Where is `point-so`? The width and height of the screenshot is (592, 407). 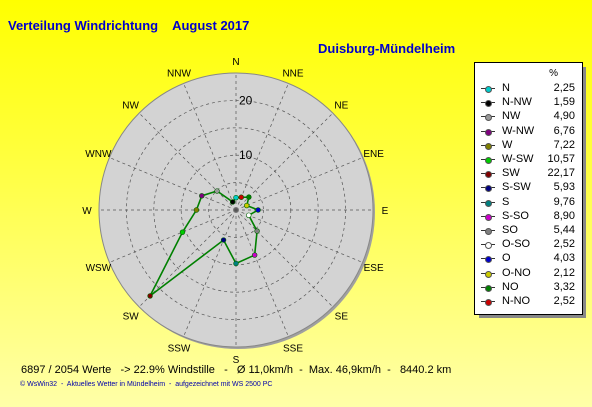
point-so is located at coordinates (257, 231).